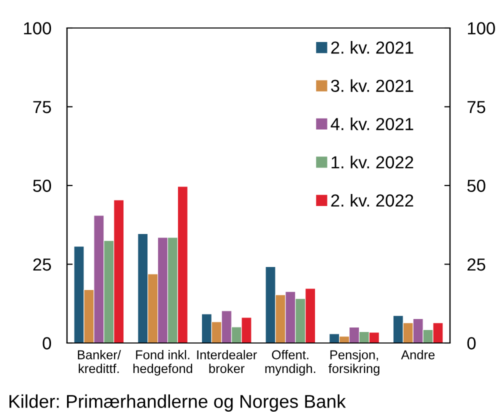 The width and height of the screenshot is (496, 412). I want to click on legend-label: 2. kv. 2021, so click(372, 47).